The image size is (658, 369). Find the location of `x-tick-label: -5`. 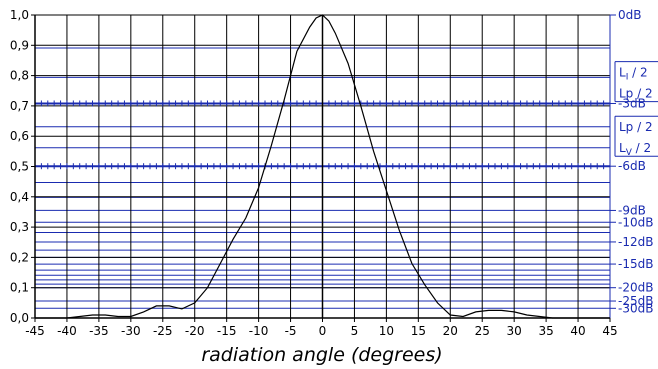

x-tick-label: -5 is located at coordinates (291, 331).